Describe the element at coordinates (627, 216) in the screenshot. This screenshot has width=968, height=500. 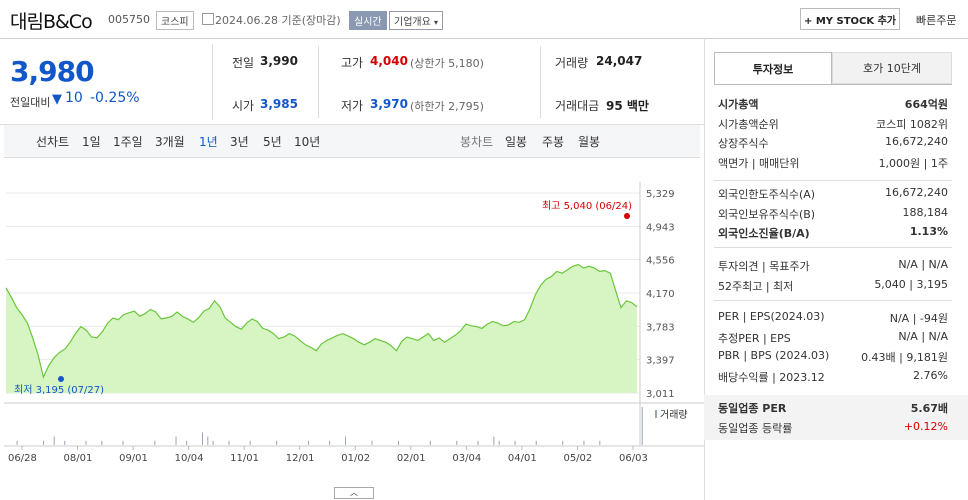
I see `high-marker` at that location.